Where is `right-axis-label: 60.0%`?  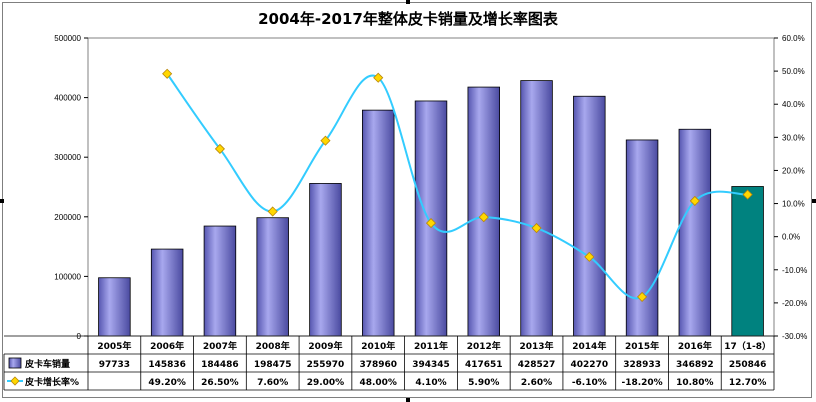 right-axis-label: 60.0% is located at coordinates (793, 38).